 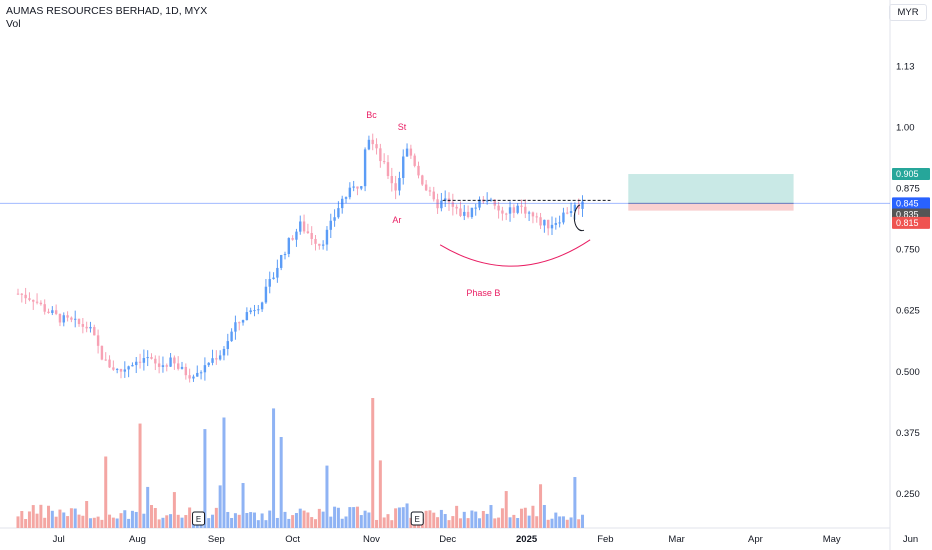 What do you see at coordinates (137, 539) in the screenshot?
I see `x-tick-label: Aug` at bounding box center [137, 539].